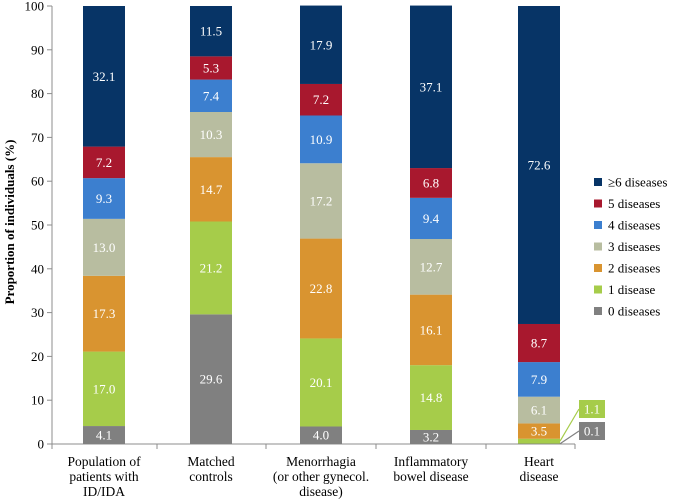  Describe the element at coordinates (37, 356) in the screenshot. I see `y-tick-label: 20` at that location.